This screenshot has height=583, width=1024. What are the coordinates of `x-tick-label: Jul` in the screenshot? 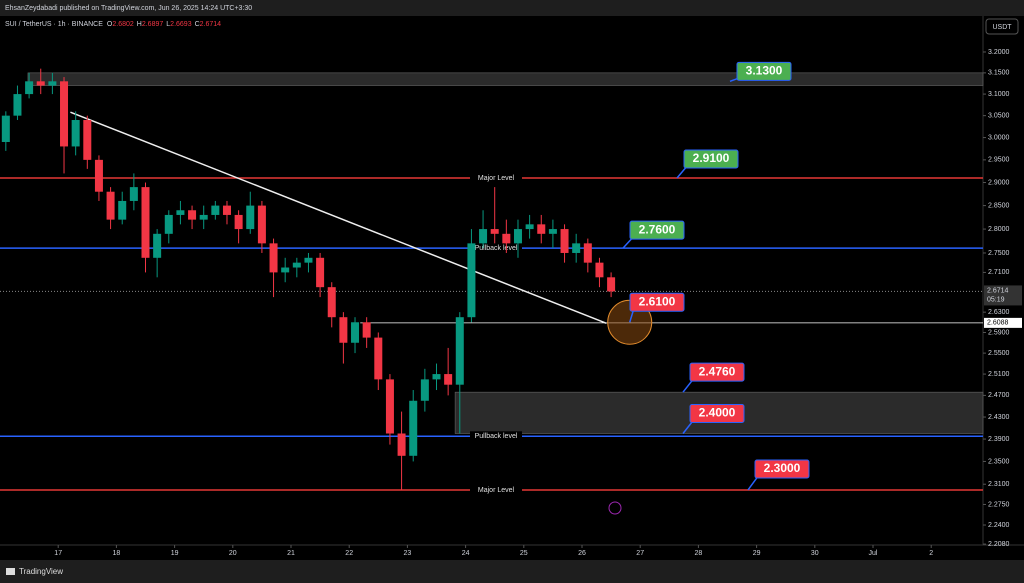 It's located at (873, 553).